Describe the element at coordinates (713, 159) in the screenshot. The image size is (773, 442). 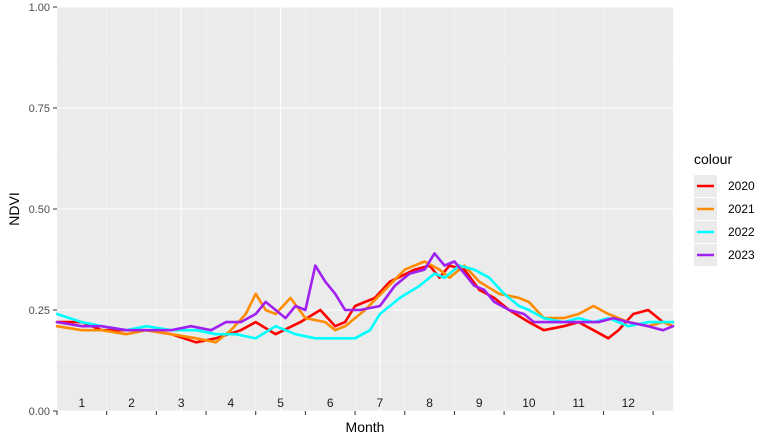
I see `legend-title: colour` at that location.